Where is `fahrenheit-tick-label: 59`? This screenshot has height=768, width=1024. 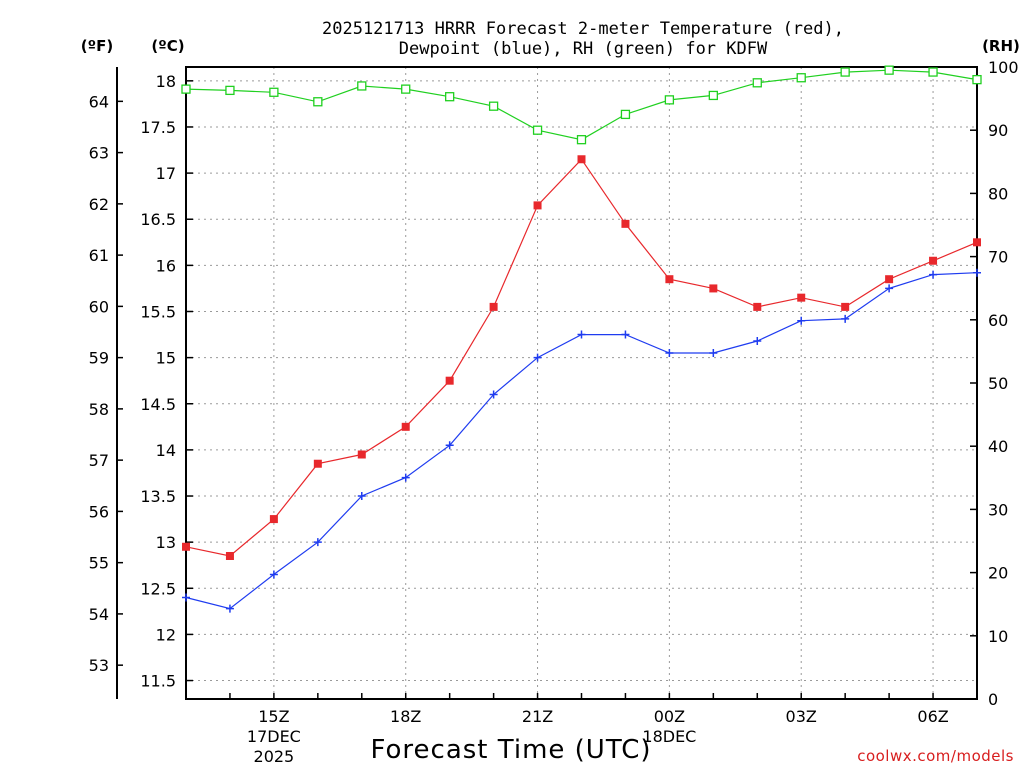 fahrenheit-tick-label: 59 is located at coordinates (99, 358).